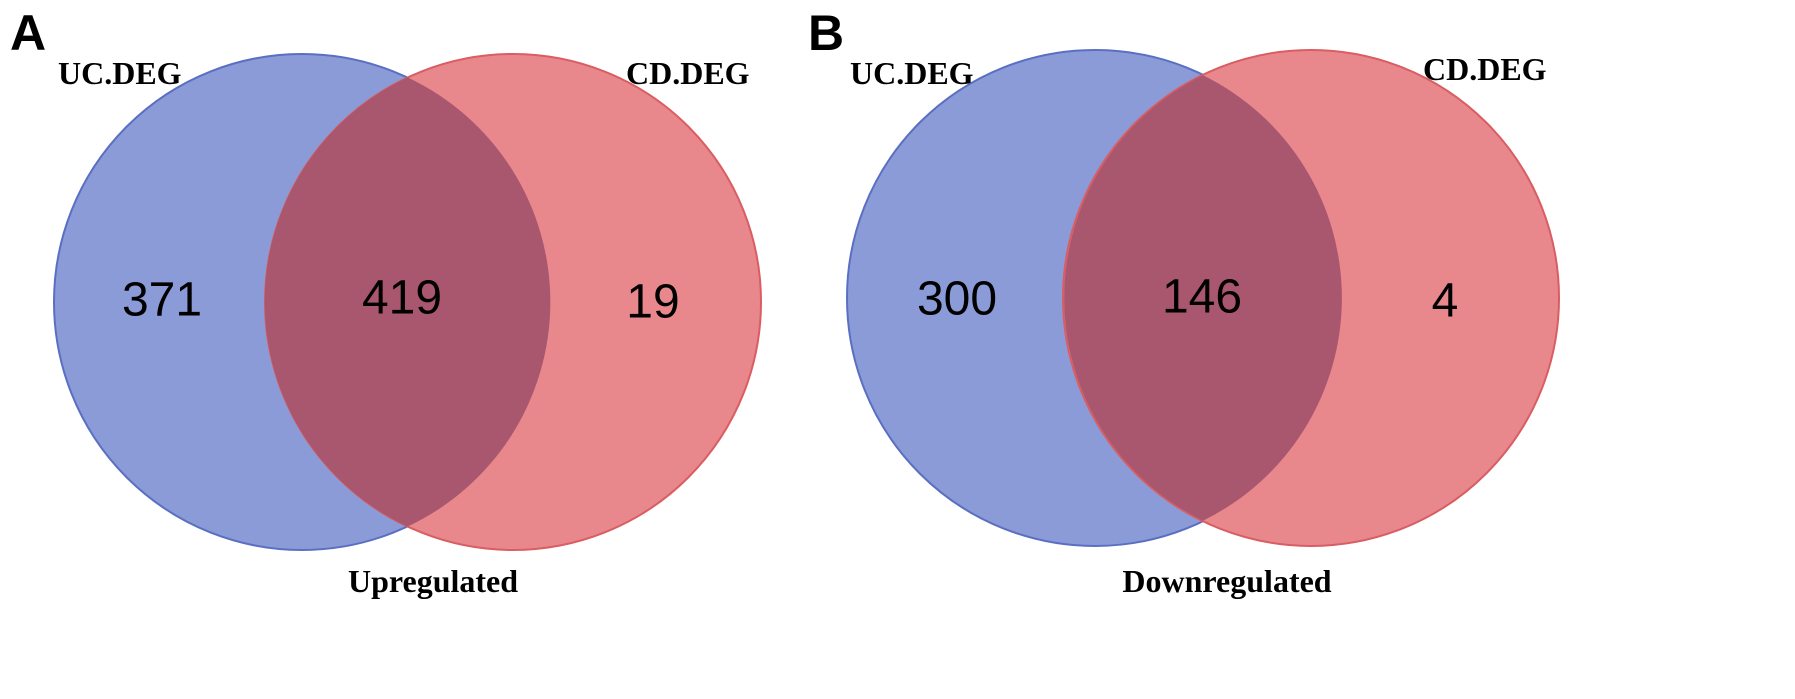 The image size is (1795, 699). Describe the element at coordinates (433, 581) in the screenshot. I see `panel-a-caption: Upregulated` at that location.